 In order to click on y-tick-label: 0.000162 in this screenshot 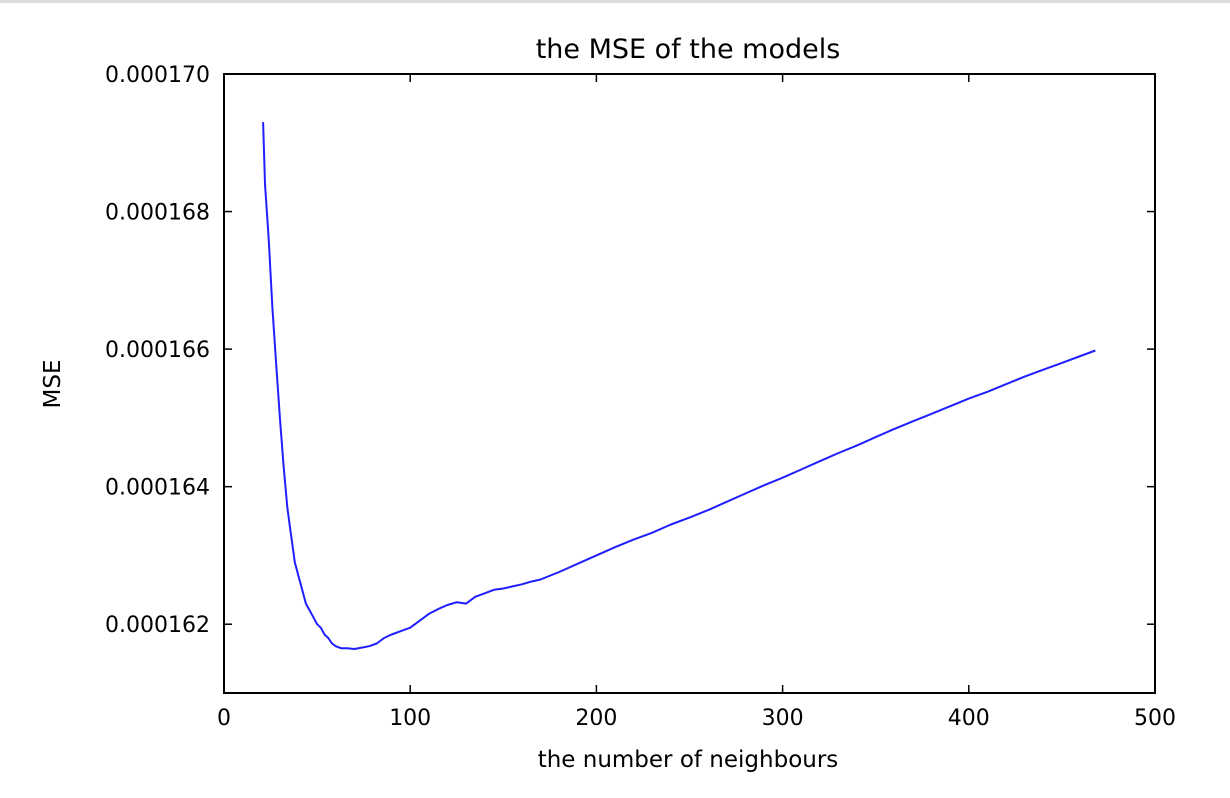, I will do `click(157, 625)`.